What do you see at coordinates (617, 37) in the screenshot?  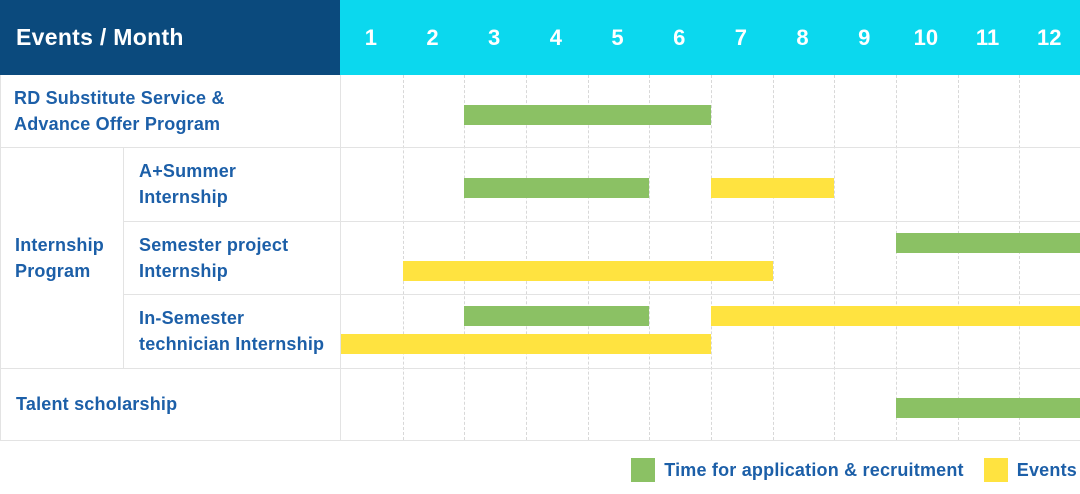 I see `month-header-5: 5` at bounding box center [617, 37].